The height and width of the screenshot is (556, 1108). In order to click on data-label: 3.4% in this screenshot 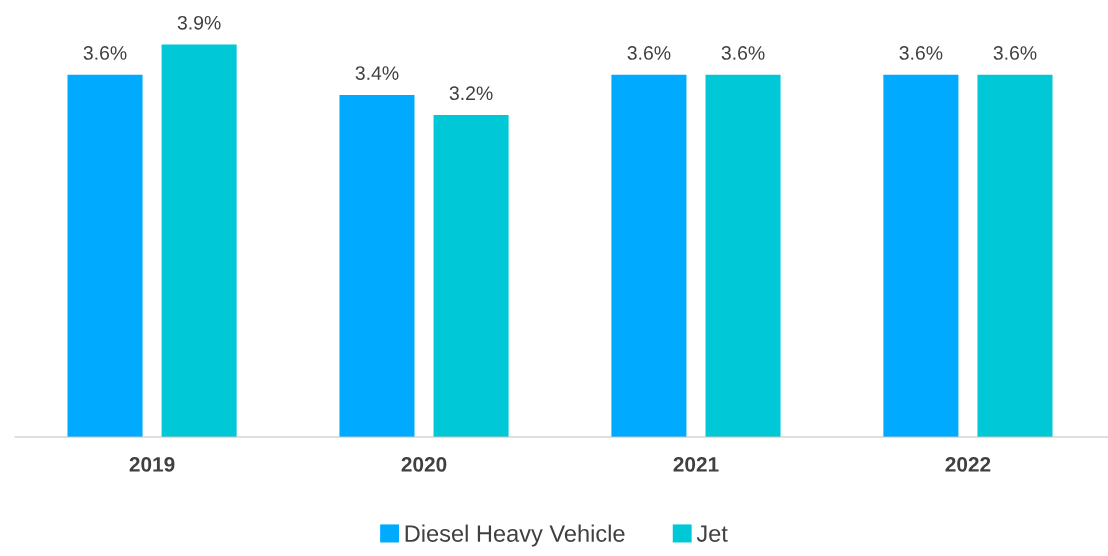, I will do `click(377, 73)`.